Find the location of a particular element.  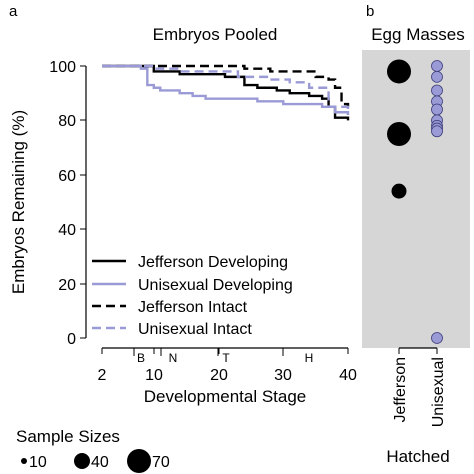

legend-label: Jefferson Developing is located at coordinates (213, 262).